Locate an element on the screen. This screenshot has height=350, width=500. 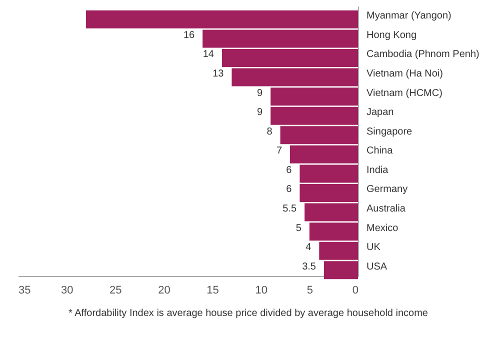
y-tick-label: China is located at coordinates (380, 151).